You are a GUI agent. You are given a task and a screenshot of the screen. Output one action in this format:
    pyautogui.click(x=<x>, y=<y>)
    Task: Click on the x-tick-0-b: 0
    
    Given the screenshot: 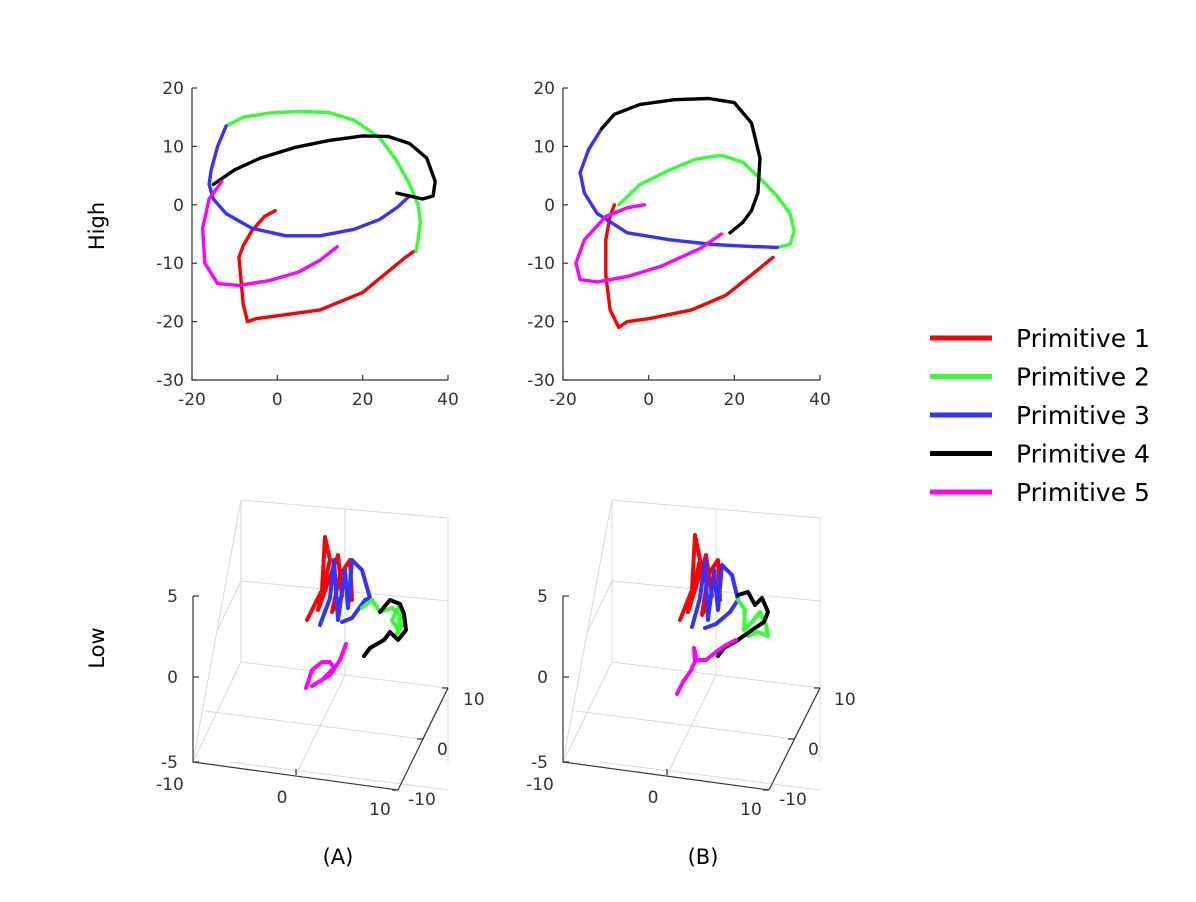 What is the action you would take?
    pyautogui.click(x=653, y=798)
    